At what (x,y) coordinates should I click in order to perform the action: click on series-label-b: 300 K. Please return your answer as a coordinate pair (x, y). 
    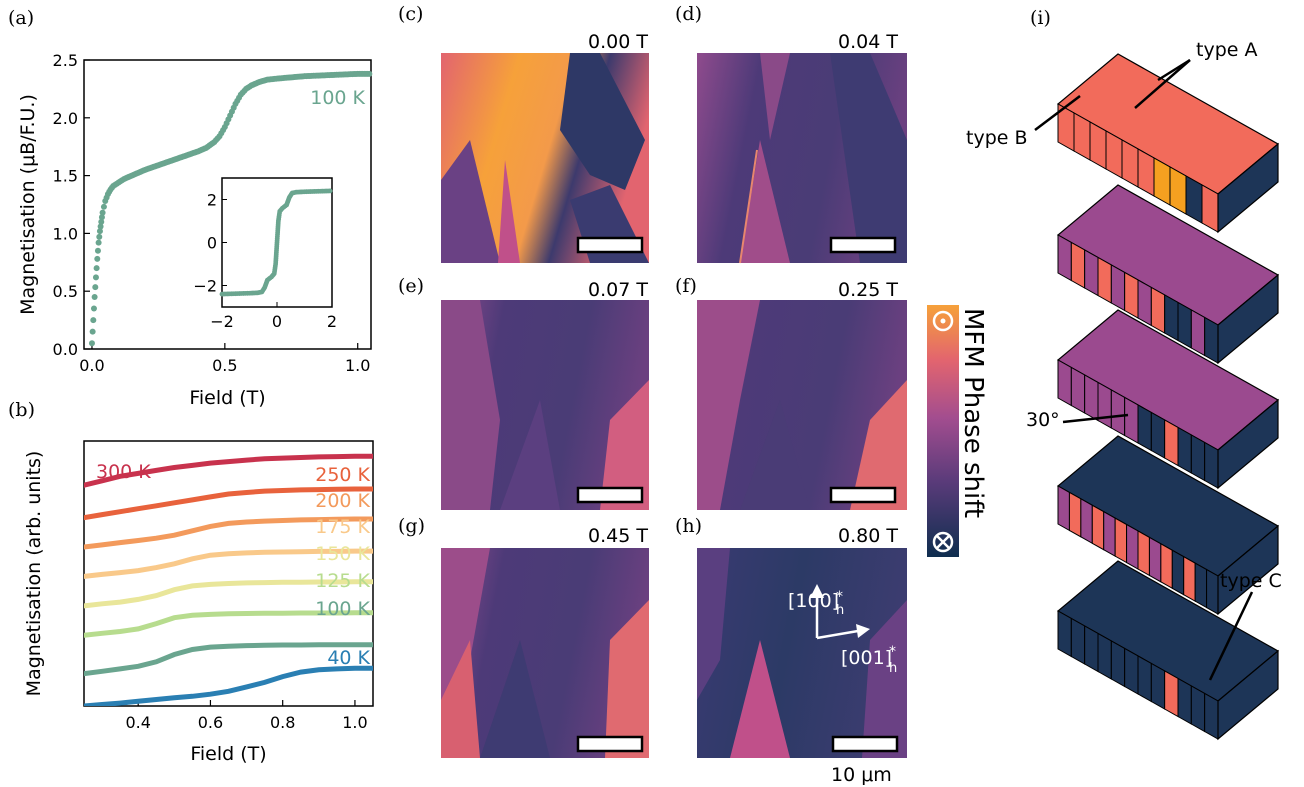
    Looking at the image, I should click on (123, 472).